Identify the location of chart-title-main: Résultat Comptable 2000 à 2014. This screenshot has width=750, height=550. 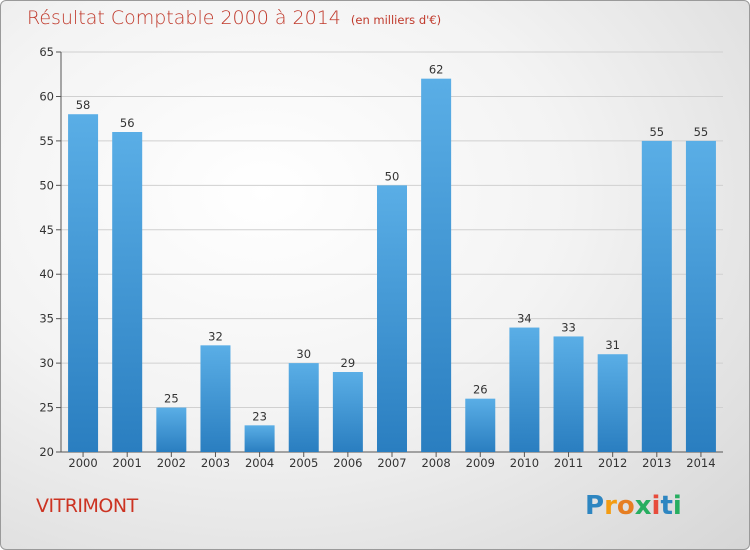
(184, 18).